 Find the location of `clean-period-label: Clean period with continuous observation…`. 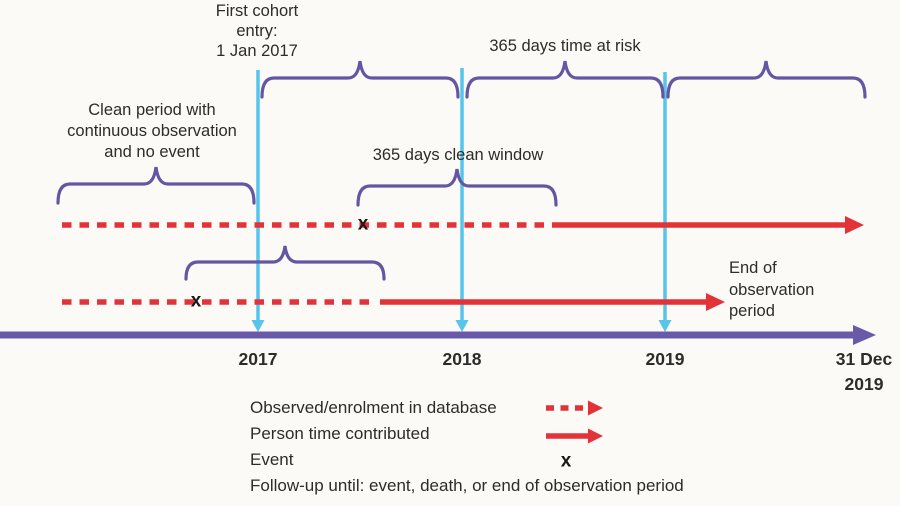

clean-period-label: Clean period with continuous observation… is located at coordinates (152, 131).